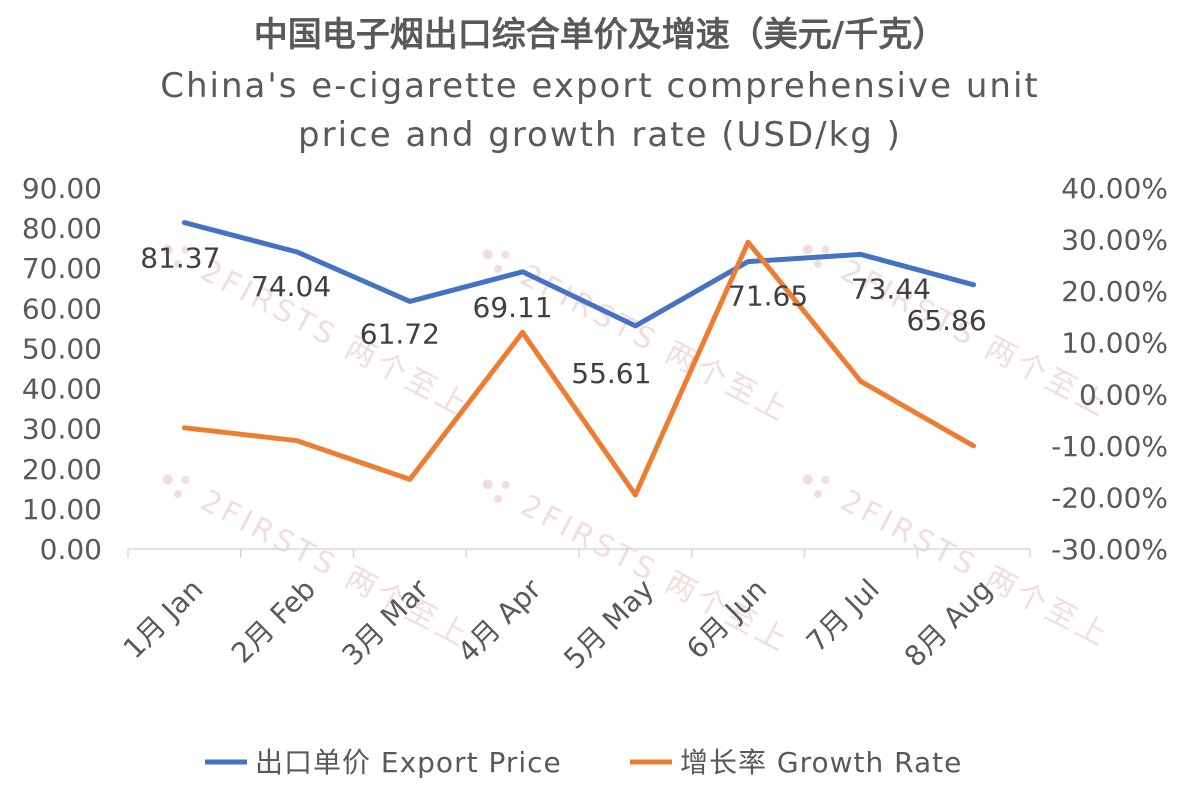 Image resolution: width=1200 pixels, height=801 pixels. I want to click on y-left-tick-label: 80.00, so click(62, 228).